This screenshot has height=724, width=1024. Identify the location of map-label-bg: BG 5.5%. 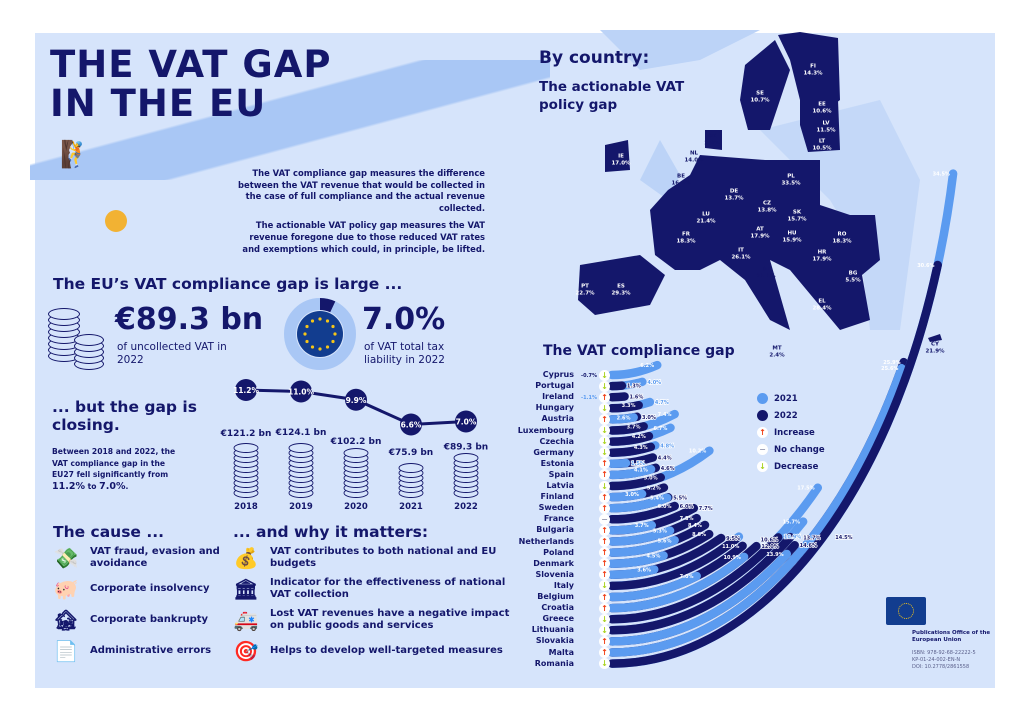
(852, 277).